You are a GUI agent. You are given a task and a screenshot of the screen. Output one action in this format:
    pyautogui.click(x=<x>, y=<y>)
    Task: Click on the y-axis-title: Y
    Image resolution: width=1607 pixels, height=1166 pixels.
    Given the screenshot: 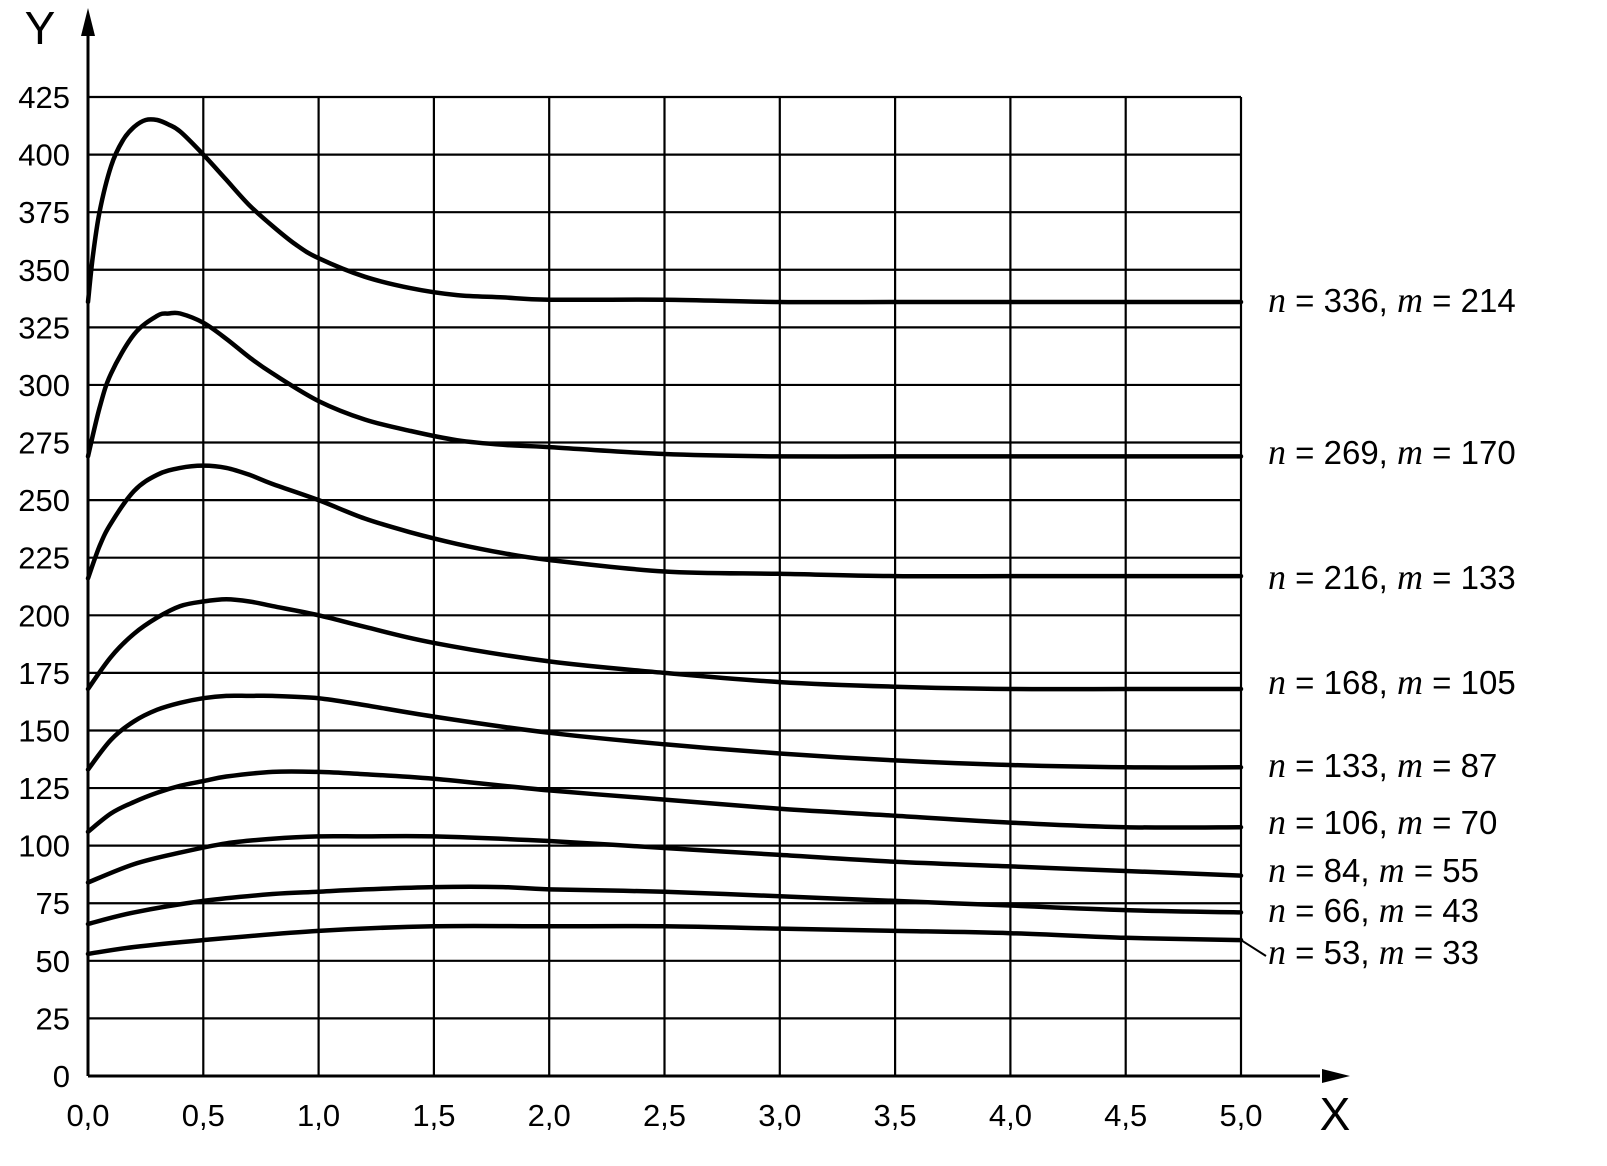 What is the action you would take?
    pyautogui.click(x=40, y=28)
    